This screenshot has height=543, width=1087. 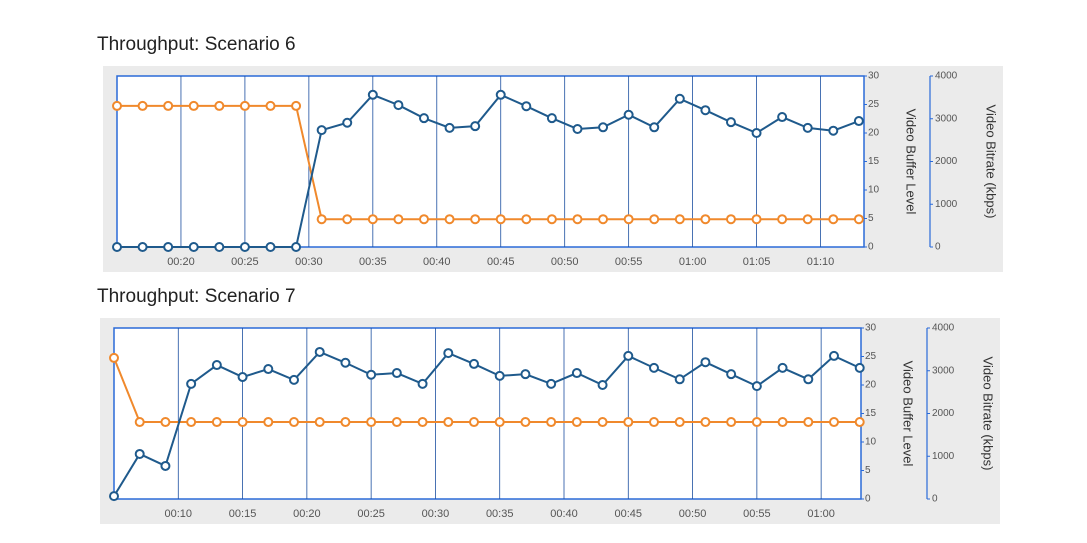 I want to click on y-tick-label: 20, so click(x=871, y=385).